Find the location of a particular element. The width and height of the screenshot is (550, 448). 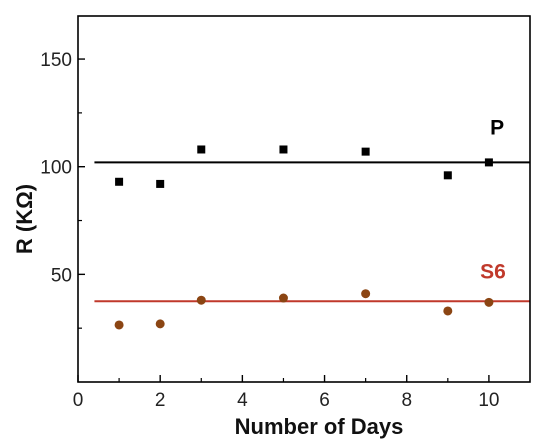

x-tick-label: 6 is located at coordinates (324, 400).